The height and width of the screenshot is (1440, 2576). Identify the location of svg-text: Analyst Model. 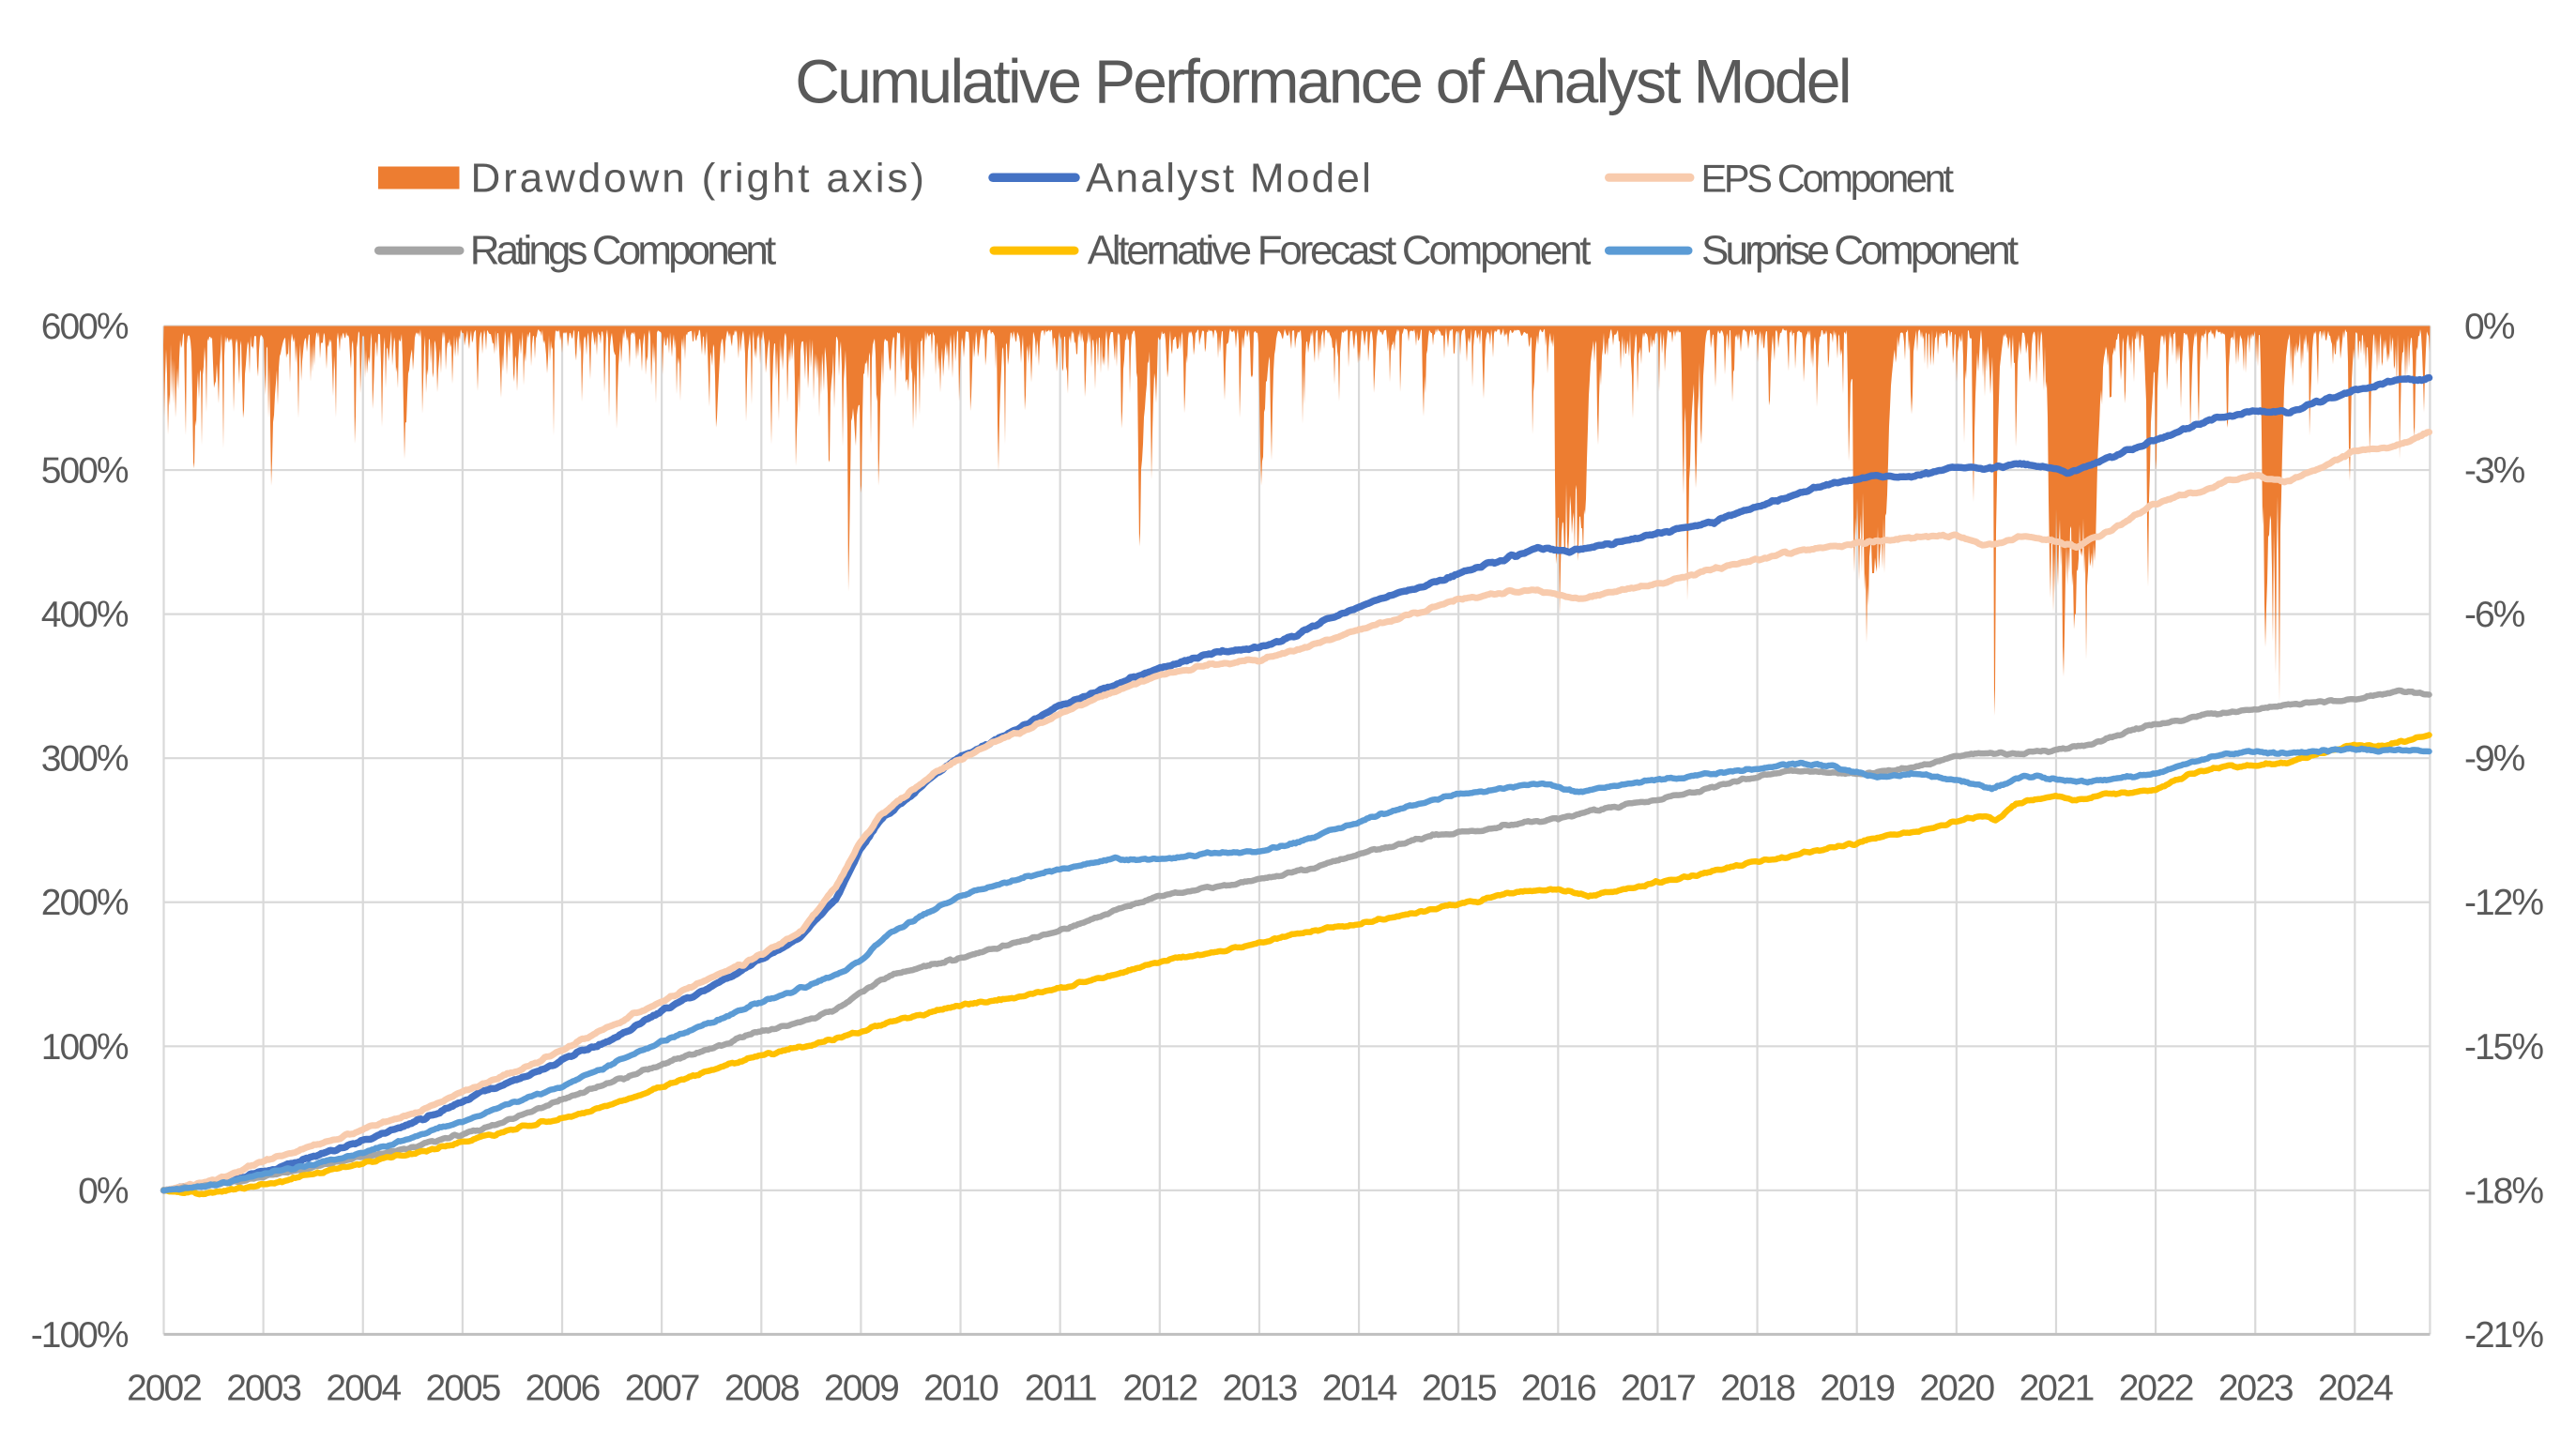
(1229, 179).